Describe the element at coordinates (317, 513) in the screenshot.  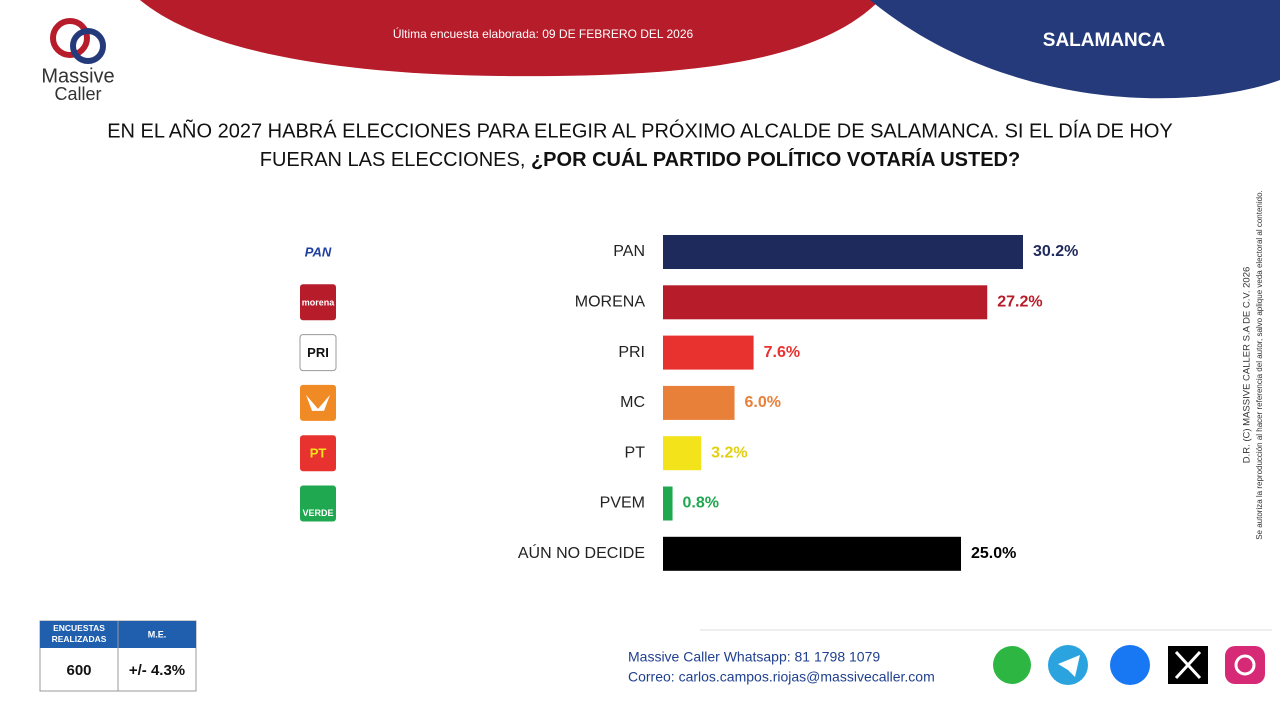
I see `party-logo-text: VERDE` at that location.